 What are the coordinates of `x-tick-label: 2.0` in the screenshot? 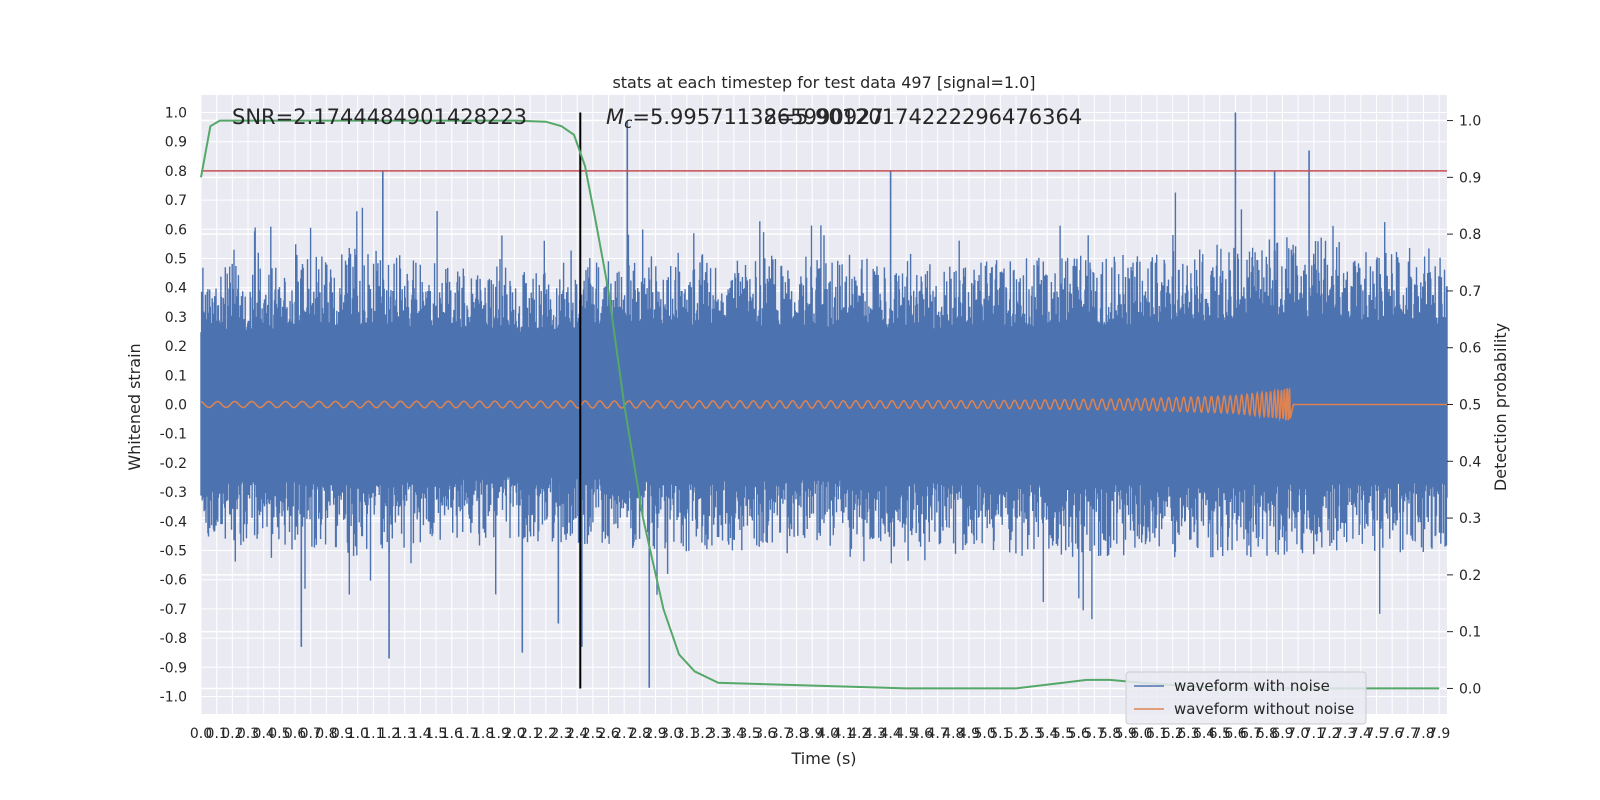 It's located at (514, 734).